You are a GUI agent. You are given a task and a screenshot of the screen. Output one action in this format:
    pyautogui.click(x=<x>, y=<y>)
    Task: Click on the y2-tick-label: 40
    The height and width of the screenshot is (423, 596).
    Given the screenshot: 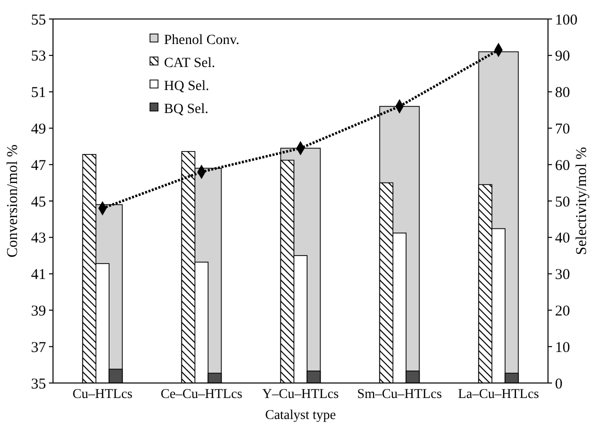 What is the action you would take?
    pyautogui.click(x=562, y=238)
    